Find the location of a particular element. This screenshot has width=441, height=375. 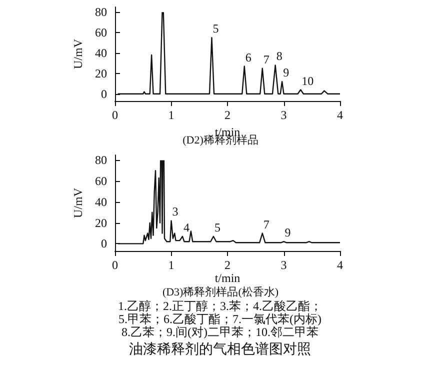

text: 5.甲苯；6.乙酸丁酯；7.一氯代苯(内标) is located at coordinates (220, 319).